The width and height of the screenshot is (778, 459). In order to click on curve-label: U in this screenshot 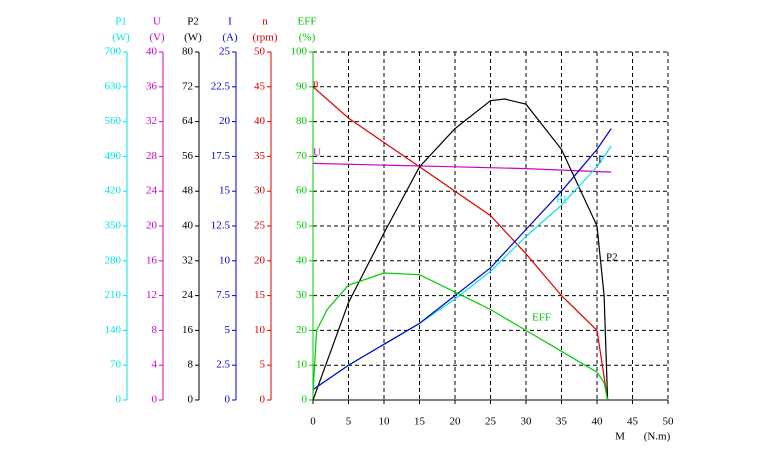, I will do `click(317, 153)`.